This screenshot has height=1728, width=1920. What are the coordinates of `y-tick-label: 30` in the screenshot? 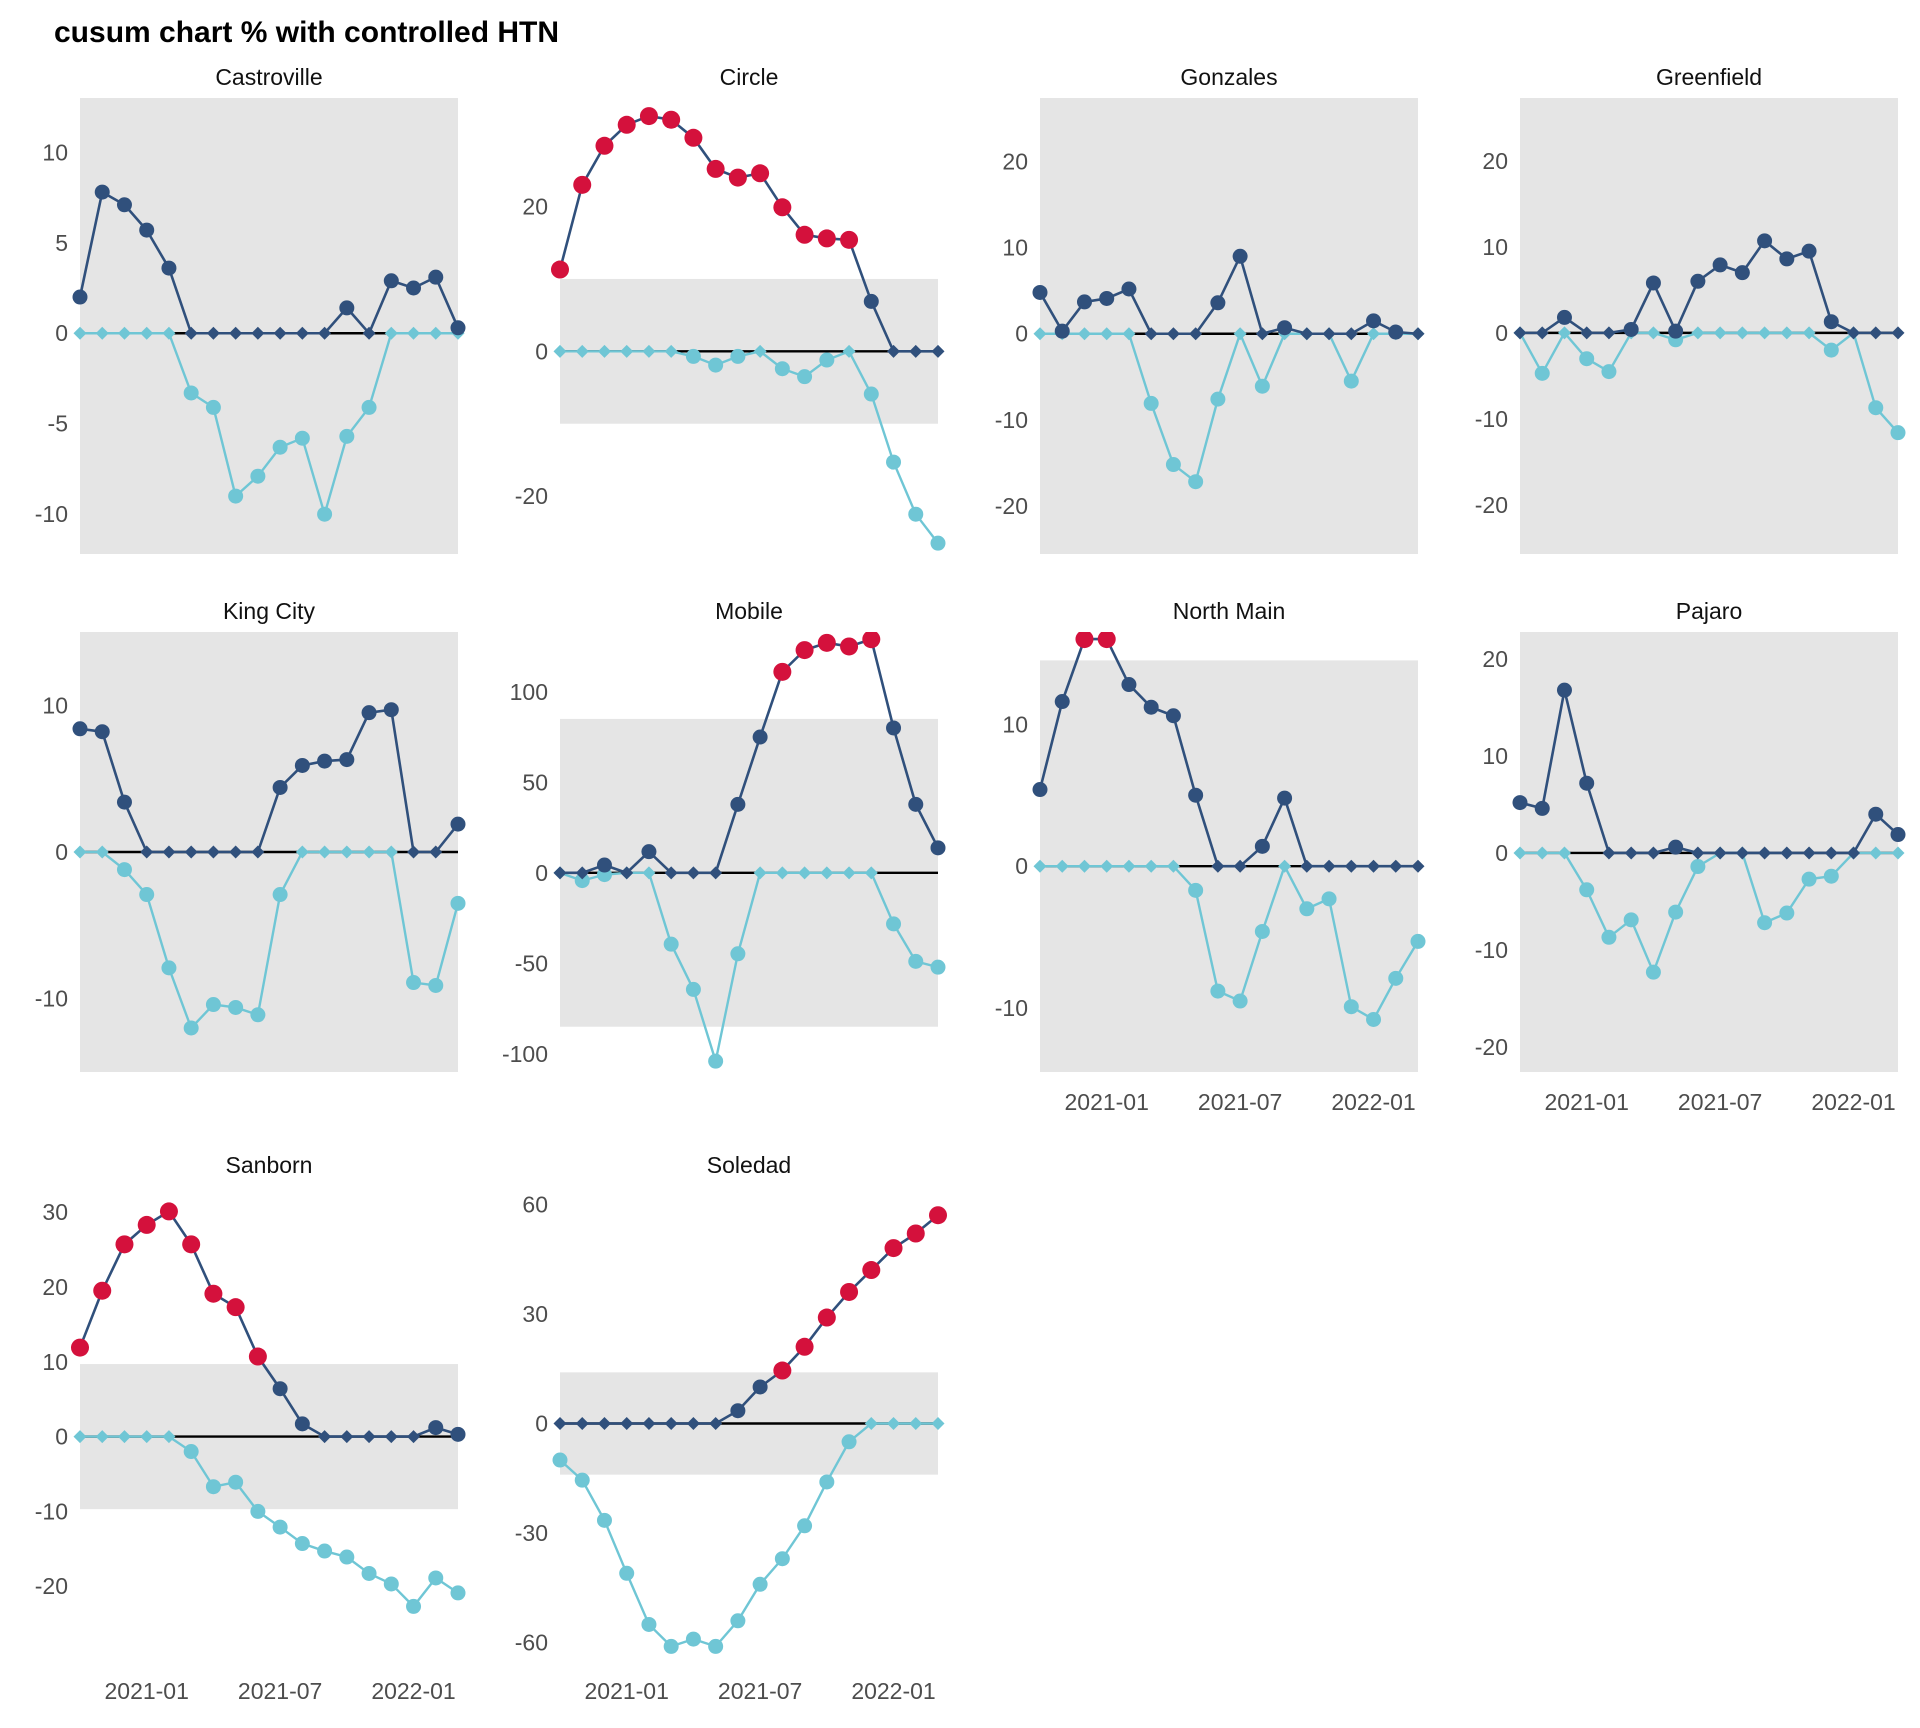 It's located at (535, 1314).